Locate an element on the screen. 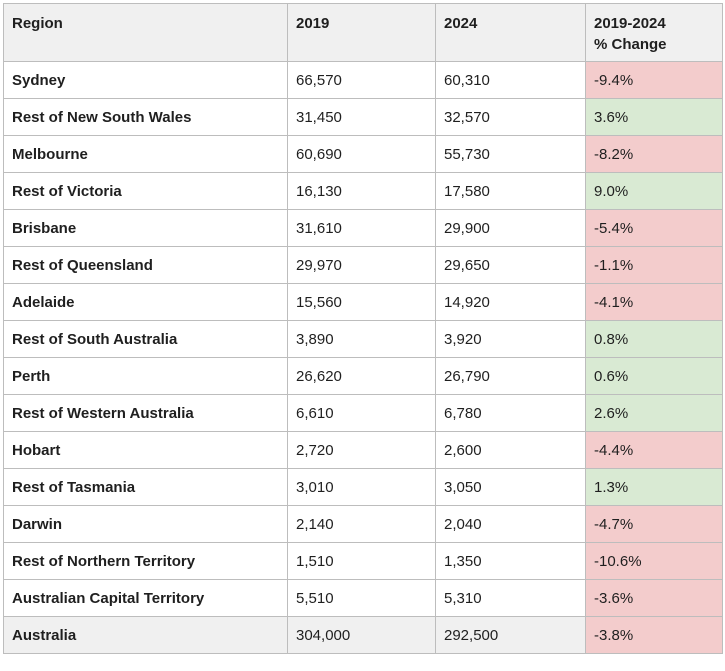  change-cell: -3.6% is located at coordinates (654, 598).